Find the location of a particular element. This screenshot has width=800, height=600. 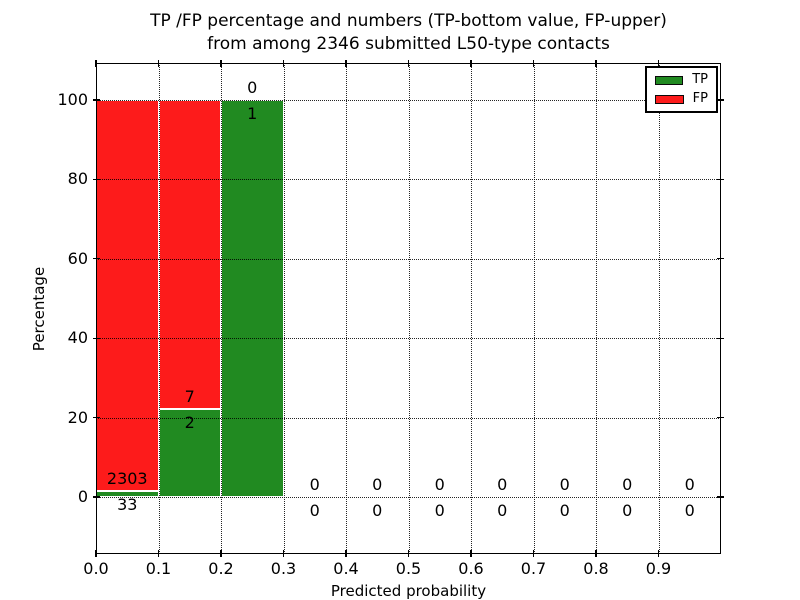

x-tick-label: 0.1 is located at coordinates (158, 568).